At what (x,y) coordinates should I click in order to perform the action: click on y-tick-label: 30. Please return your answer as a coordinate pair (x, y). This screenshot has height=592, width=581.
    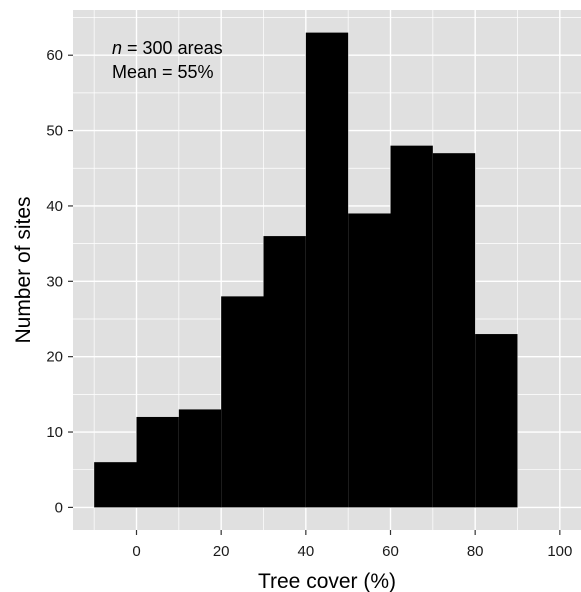
    Looking at the image, I should click on (54, 281).